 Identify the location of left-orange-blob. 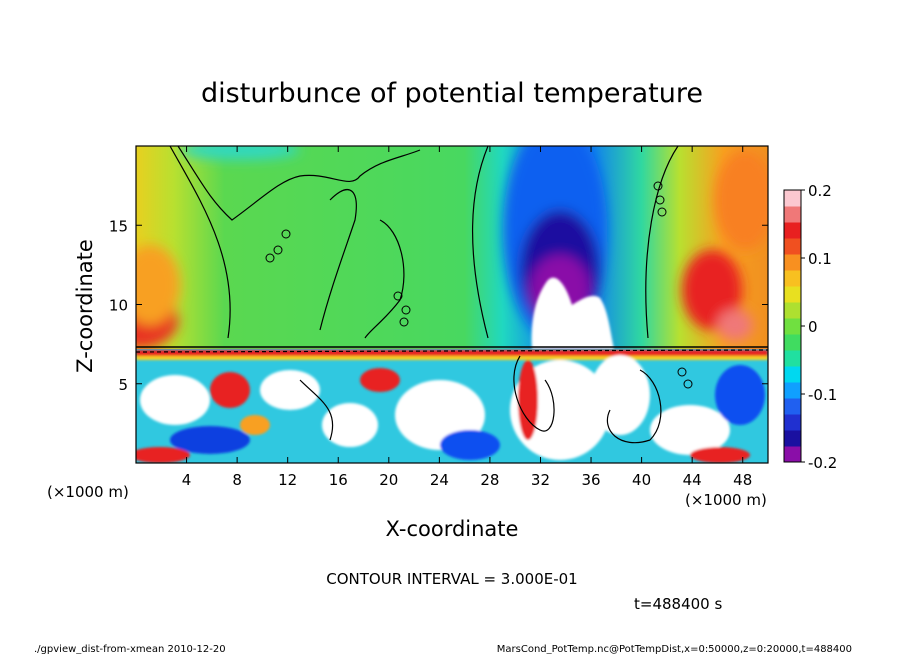
(158, 285).